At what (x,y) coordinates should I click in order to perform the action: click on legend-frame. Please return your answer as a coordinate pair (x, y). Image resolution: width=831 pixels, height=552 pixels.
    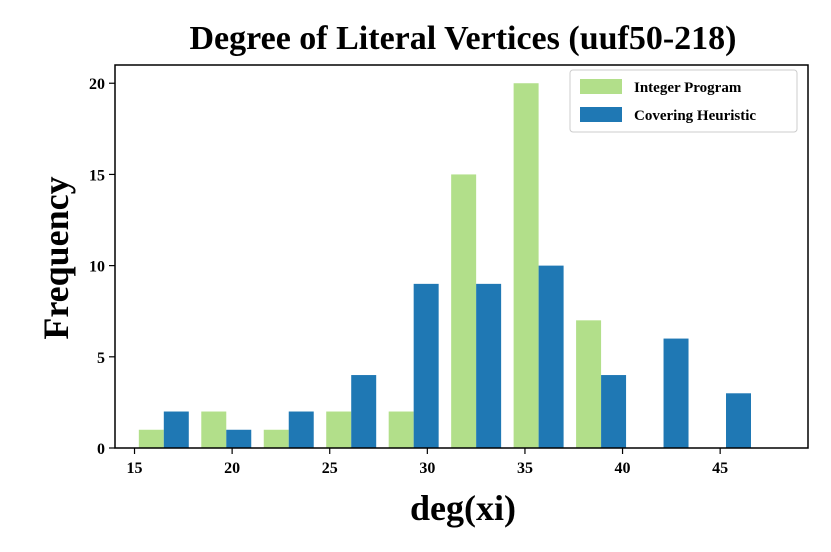
    Looking at the image, I should click on (683, 101).